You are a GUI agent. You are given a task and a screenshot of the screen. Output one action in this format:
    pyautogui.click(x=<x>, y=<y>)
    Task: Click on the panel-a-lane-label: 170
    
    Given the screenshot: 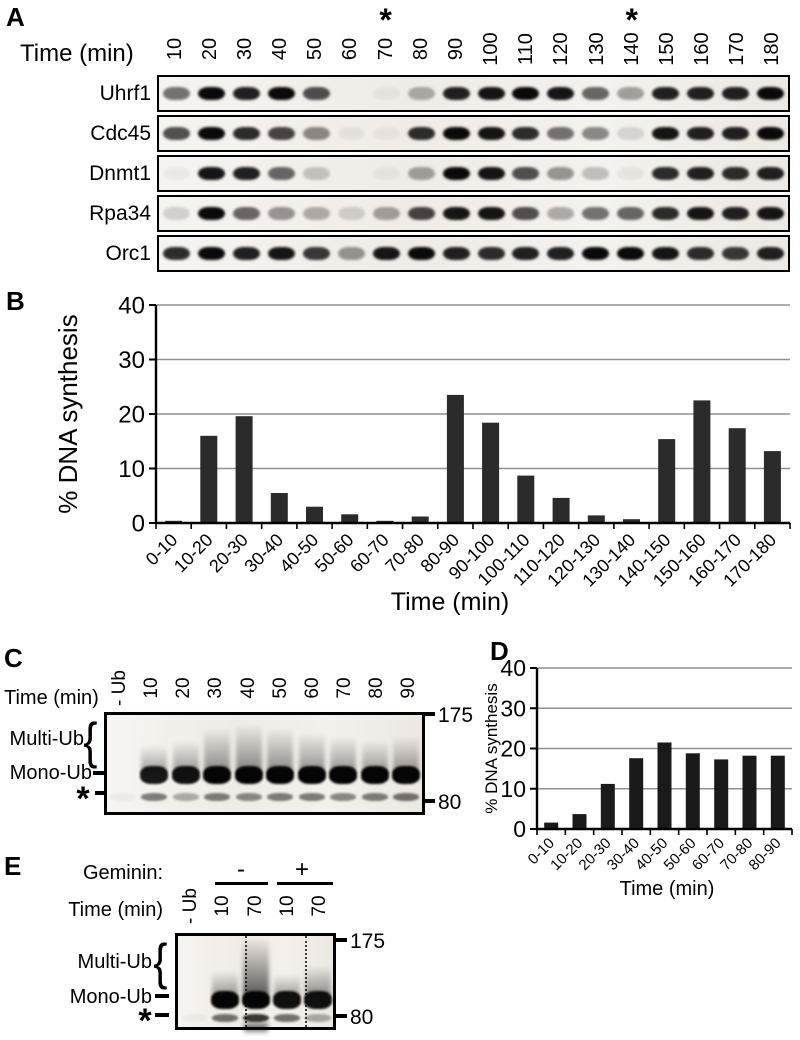 What is the action you would take?
    pyautogui.click(x=737, y=49)
    